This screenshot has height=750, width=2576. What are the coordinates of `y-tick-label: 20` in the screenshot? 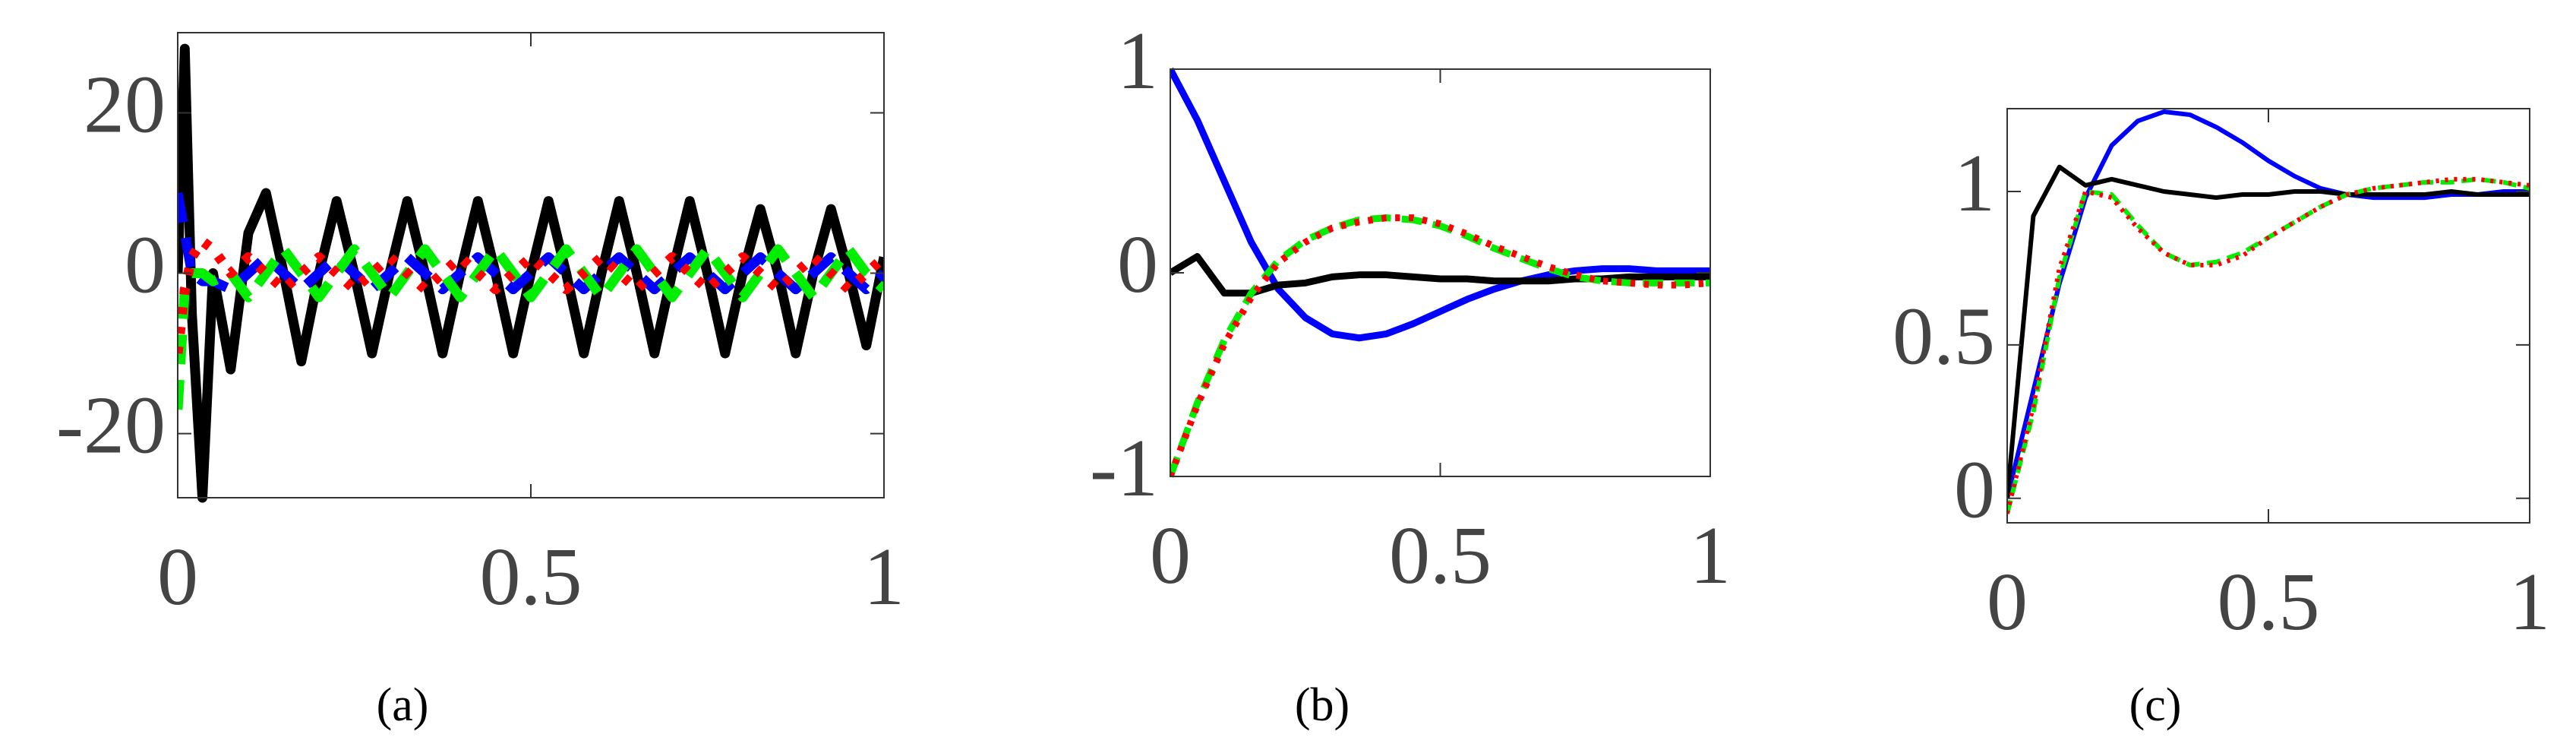 It's located at (125, 105).